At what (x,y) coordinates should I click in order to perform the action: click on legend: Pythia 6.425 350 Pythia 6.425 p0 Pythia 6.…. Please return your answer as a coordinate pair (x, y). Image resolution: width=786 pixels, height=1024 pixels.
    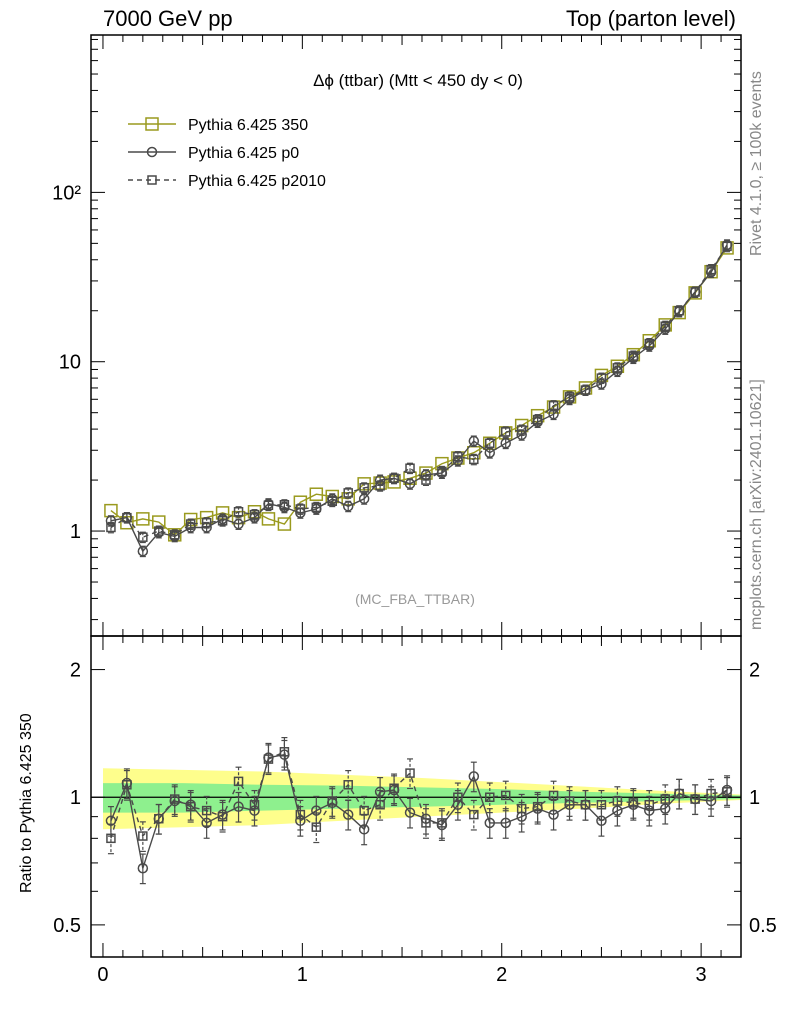
    Looking at the image, I should click on (227, 153).